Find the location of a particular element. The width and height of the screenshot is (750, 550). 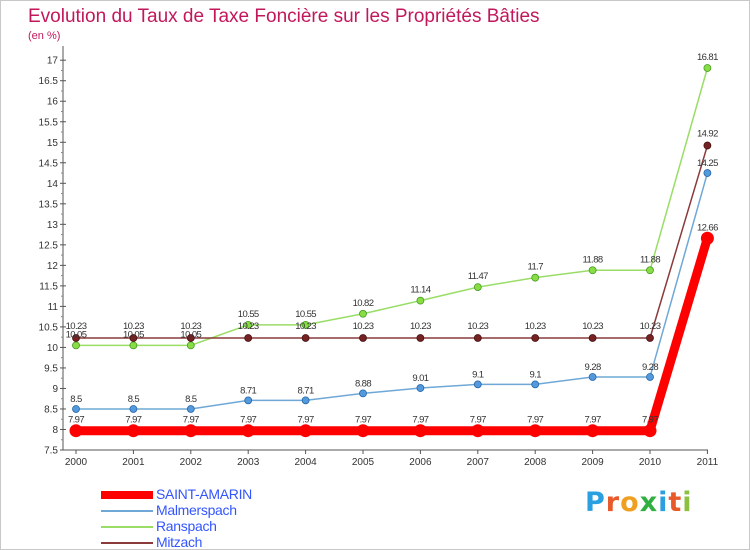

x-tick-label: 2010 is located at coordinates (650, 462).